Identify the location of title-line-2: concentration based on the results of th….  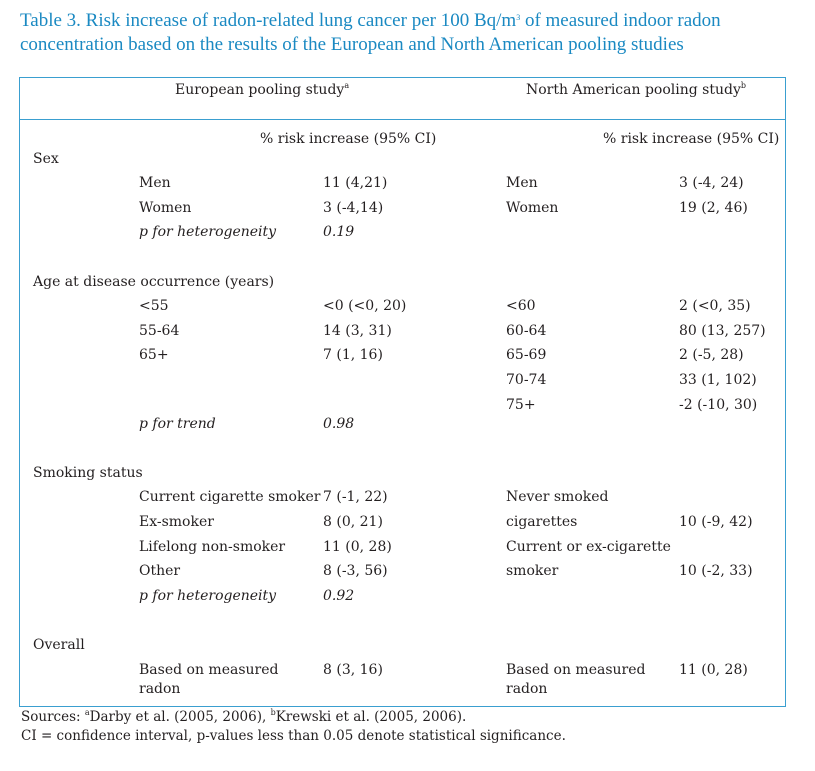
(352, 44).